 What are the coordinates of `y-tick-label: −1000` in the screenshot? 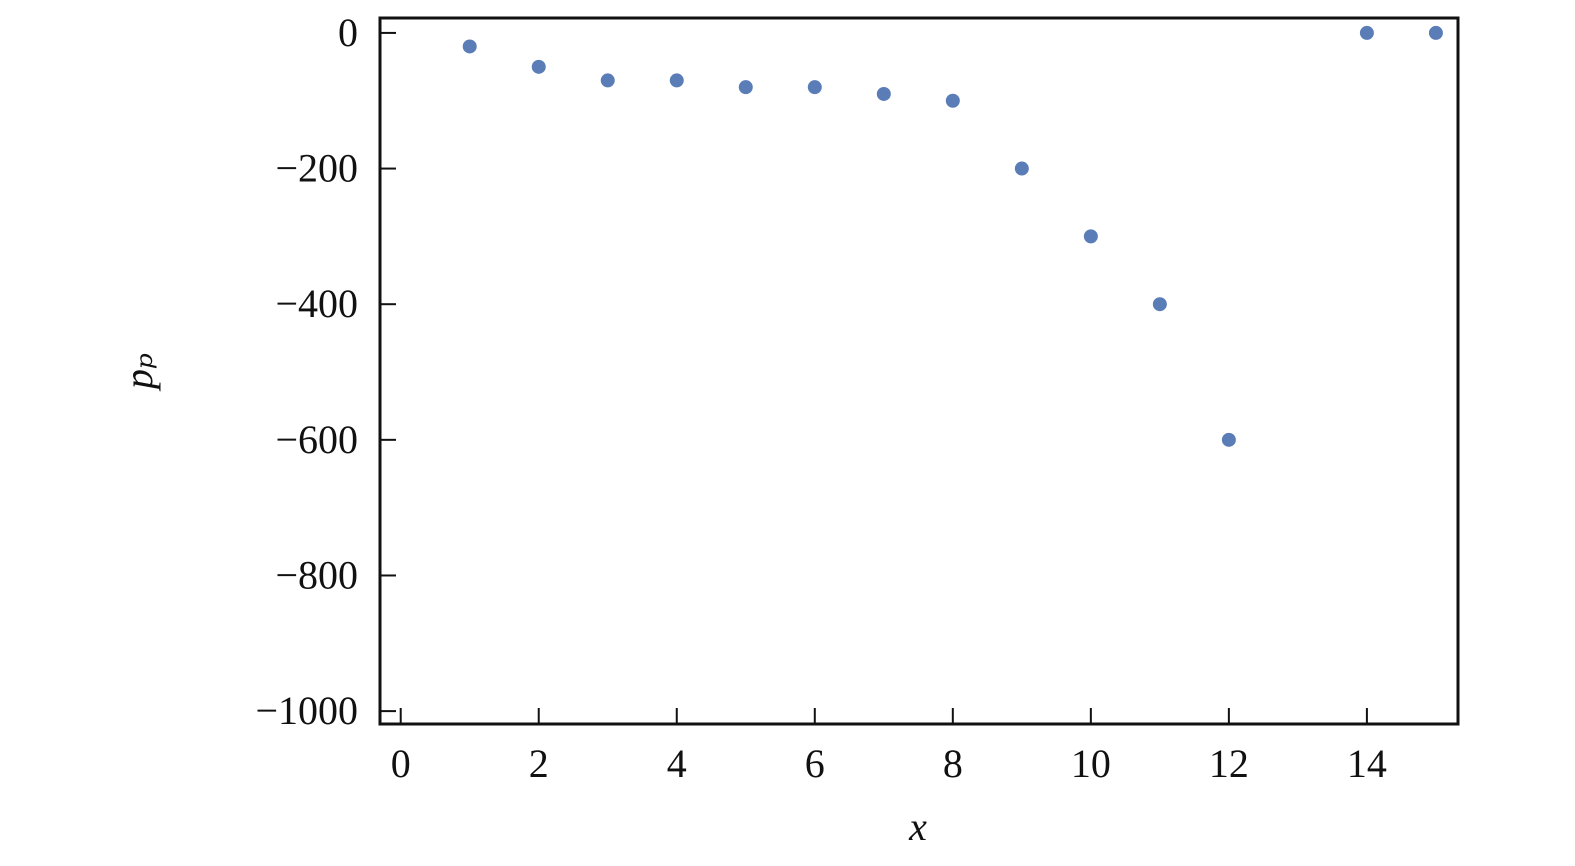 It's located at (306, 710).